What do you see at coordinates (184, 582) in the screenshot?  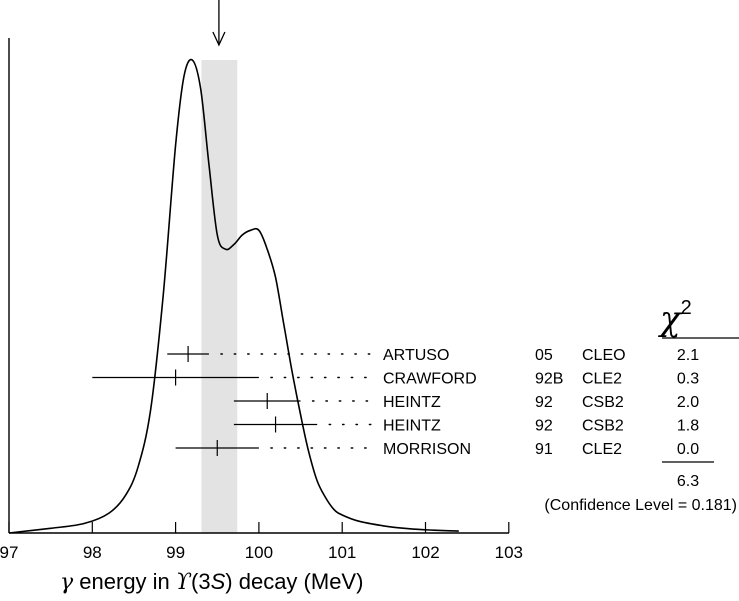 I see `upsilon-symbol: ϒ` at bounding box center [184, 582].